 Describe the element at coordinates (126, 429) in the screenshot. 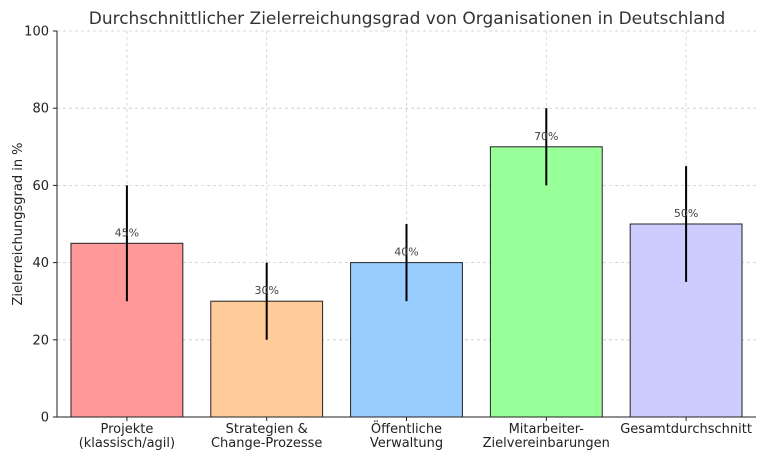

I see `x-tick-label-0-0: Projekte` at that location.